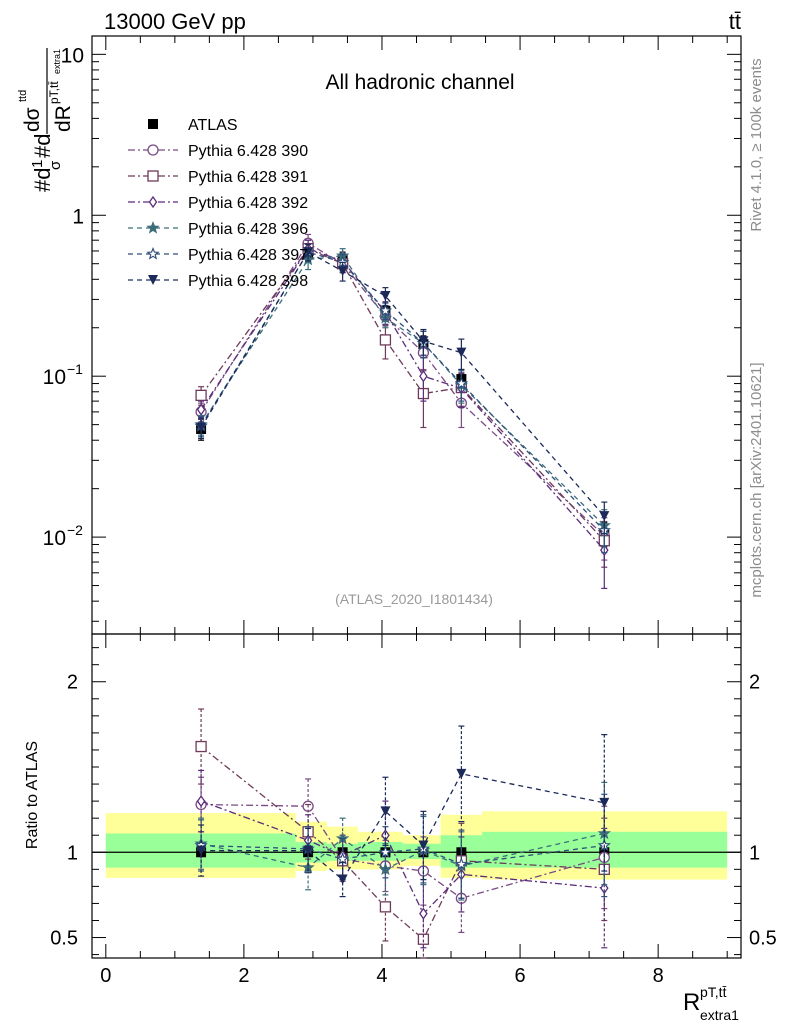 The width and height of the screenshot is (786, 1024). What do you see at coordinates (32, 795) in the screenshot?
I see `ratio-y-label: Ratio to ATLAS` at bounding box center [32, 795].